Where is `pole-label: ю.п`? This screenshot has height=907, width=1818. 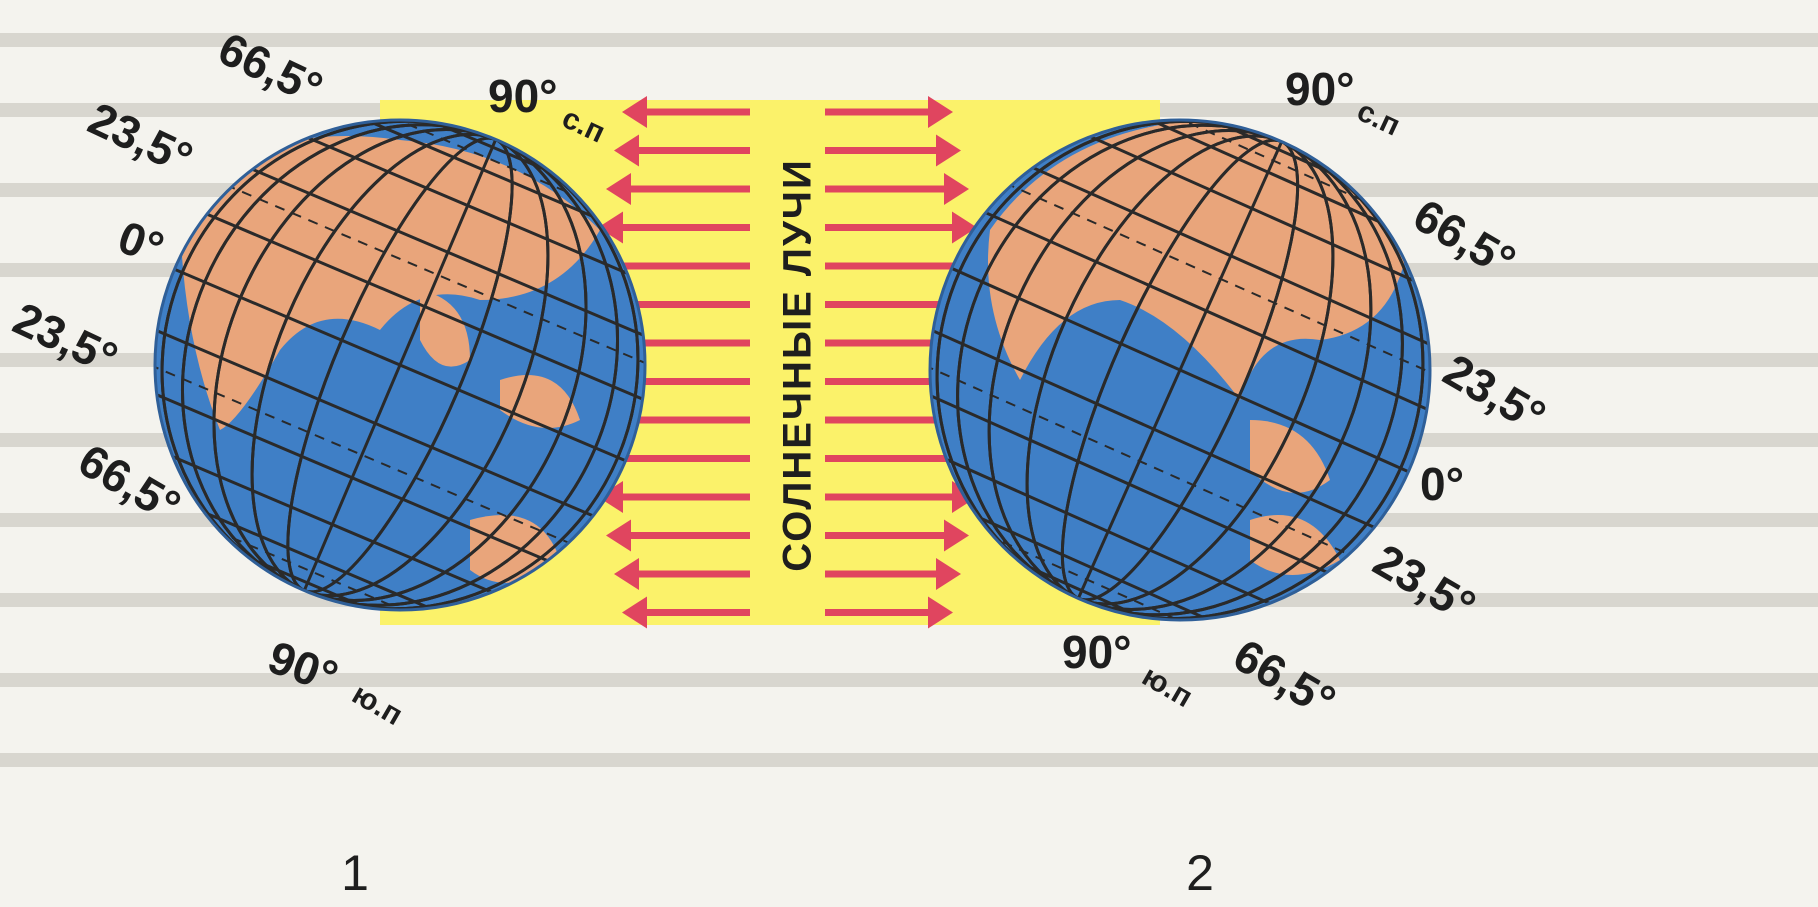
pole-label: ю.п is located at coordinates (1168, 686).